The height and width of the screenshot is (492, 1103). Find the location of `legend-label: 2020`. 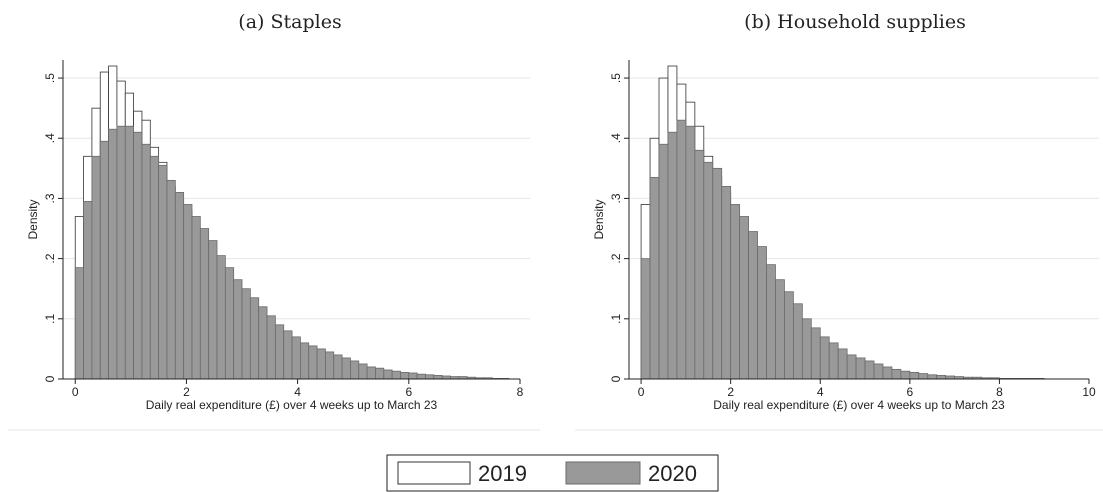

legend-label: 2020 is located at coordinates (672, 473).